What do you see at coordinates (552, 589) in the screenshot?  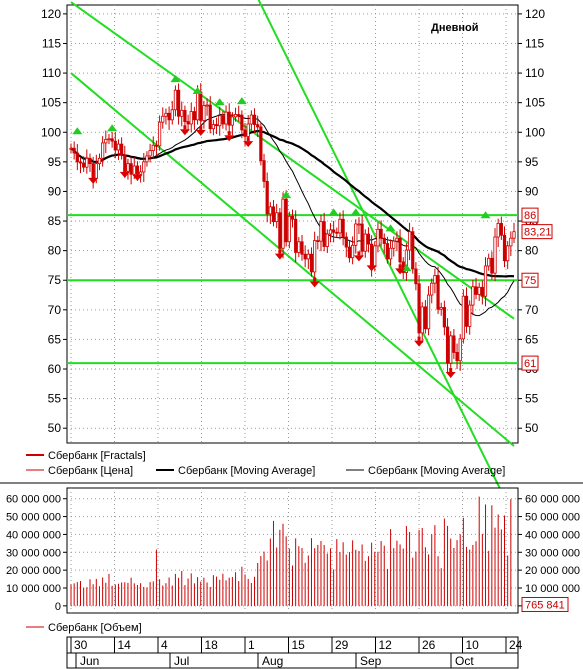 I see `volume-y-tick-label-right: 10 000 000` at bounding box center [552, 589].